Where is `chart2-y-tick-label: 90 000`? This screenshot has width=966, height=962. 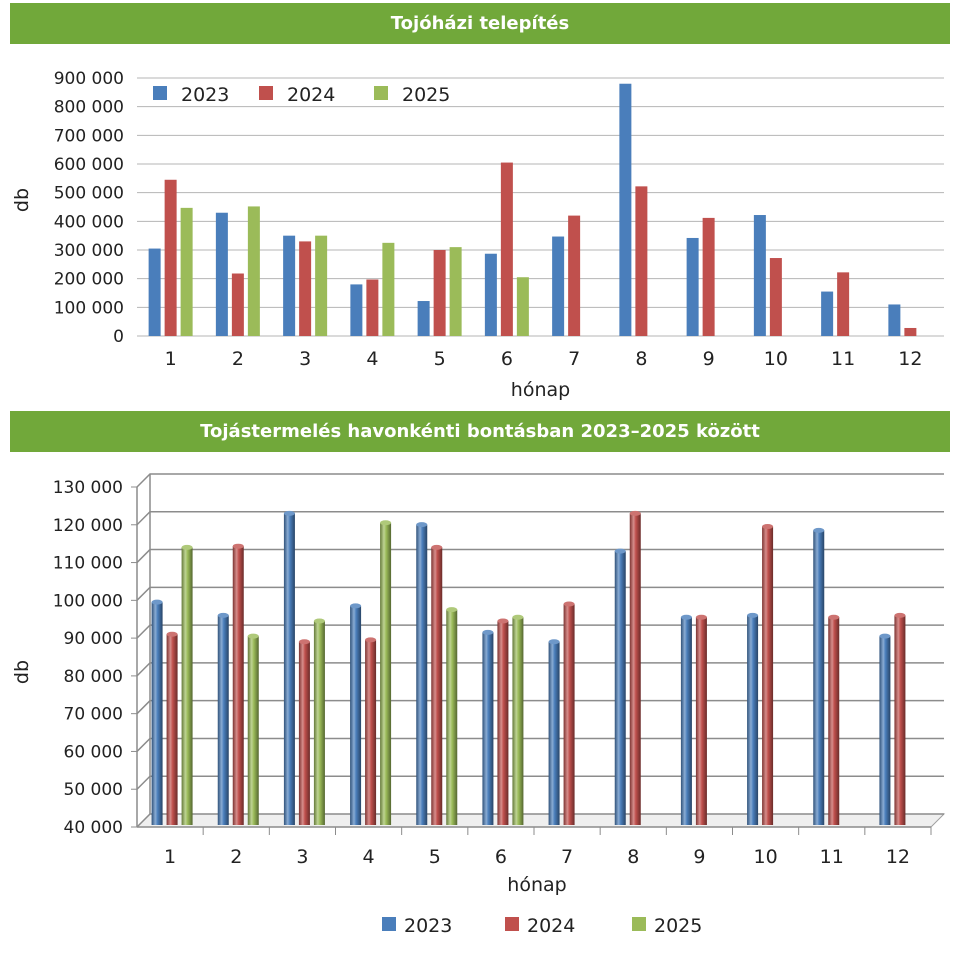
chart2-y-tick-label: 90 000 is located at coordinates (93, 639).